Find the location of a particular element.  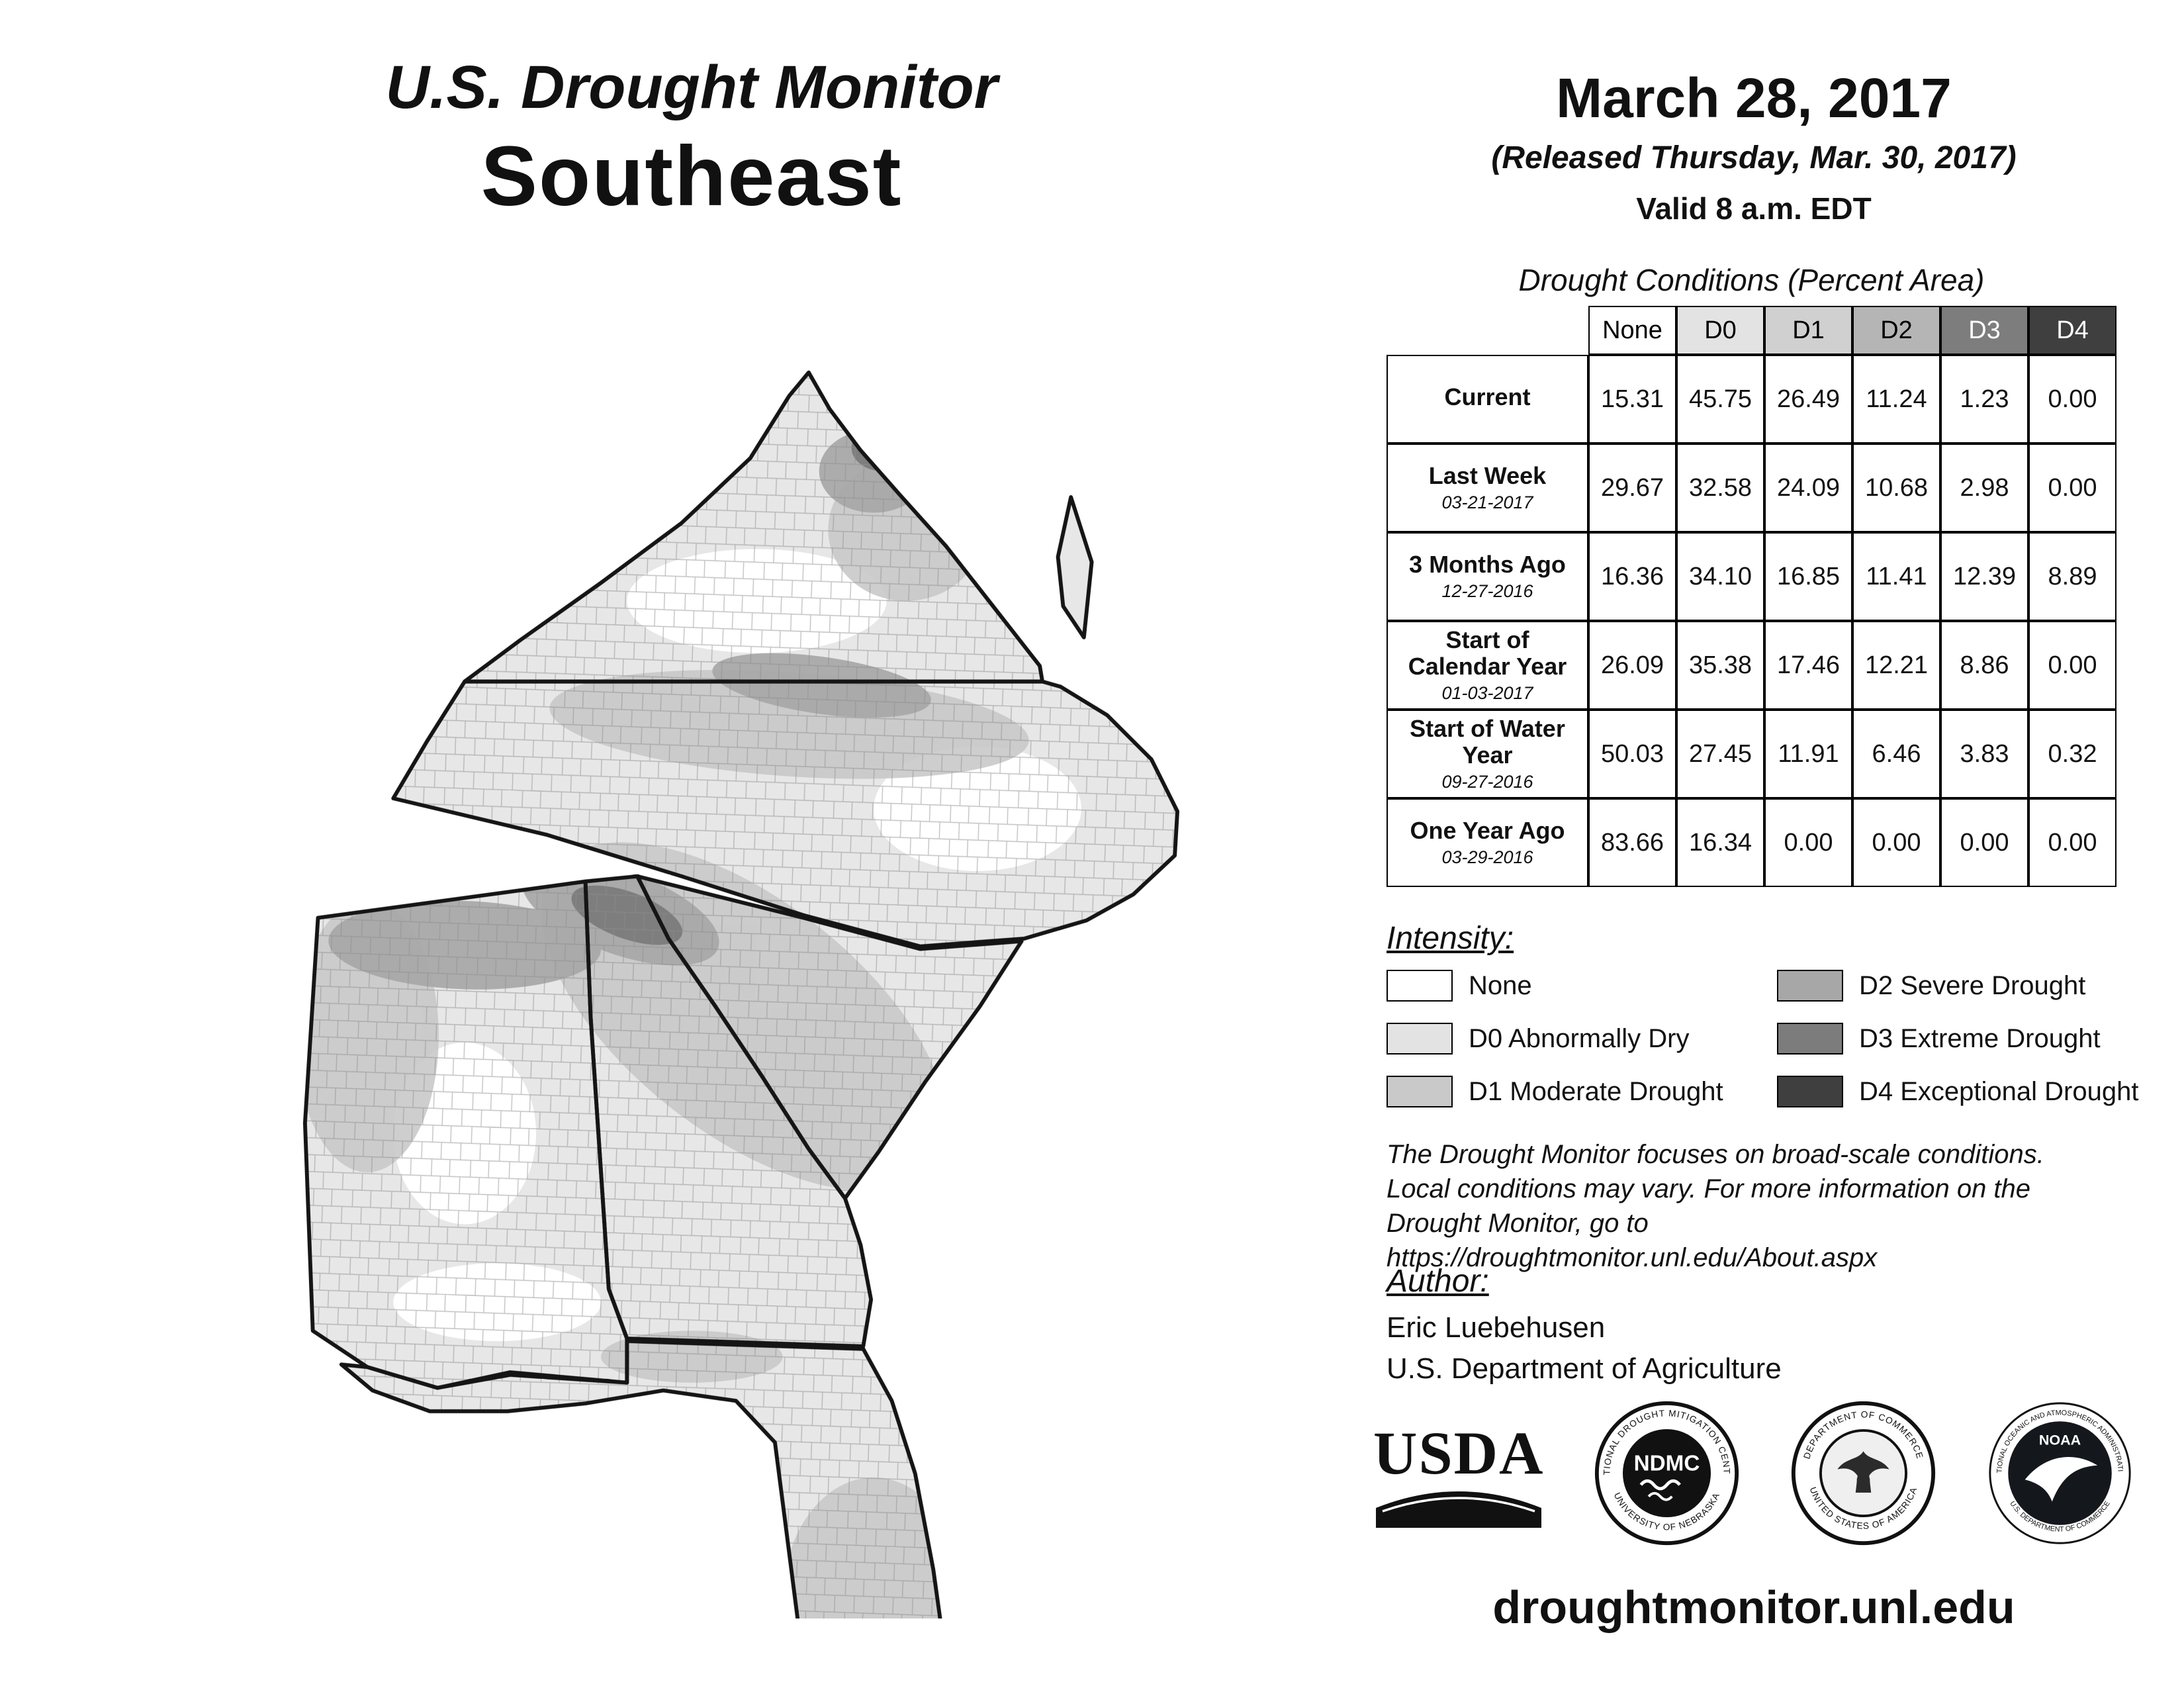

usda-logo-text: USDA is located at coordinates (1459, 1453).